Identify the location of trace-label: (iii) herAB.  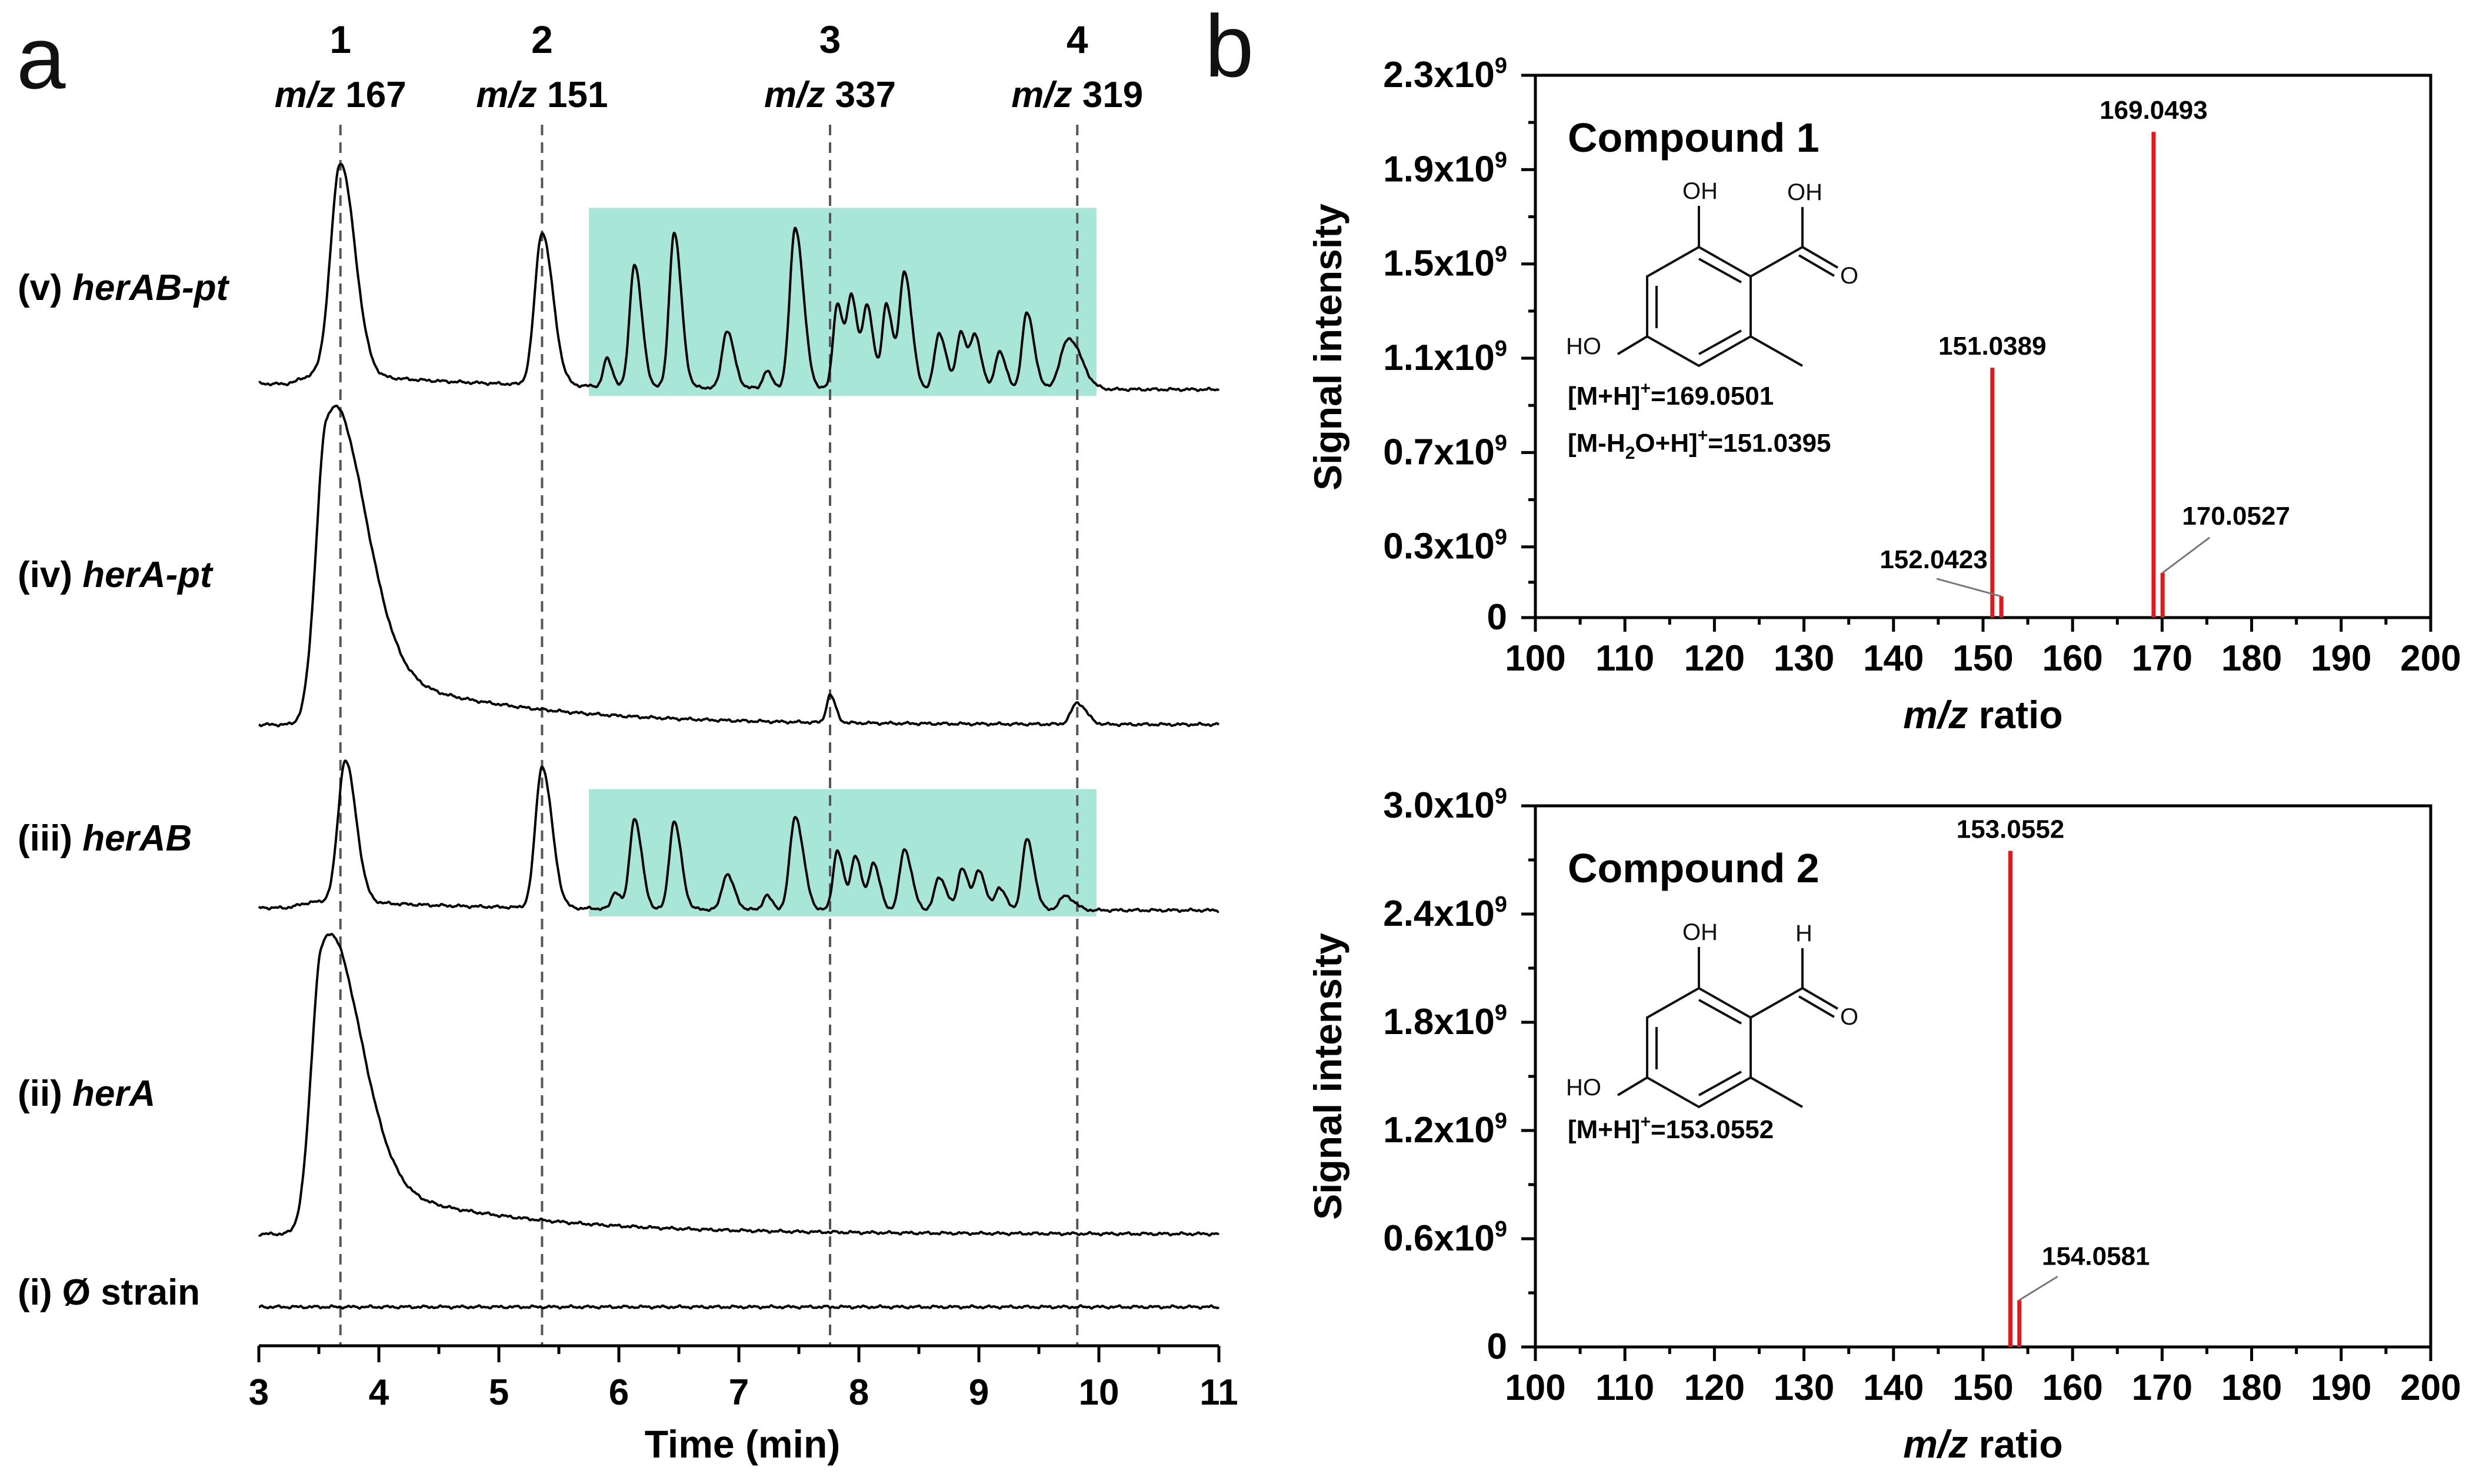
(105, 838).